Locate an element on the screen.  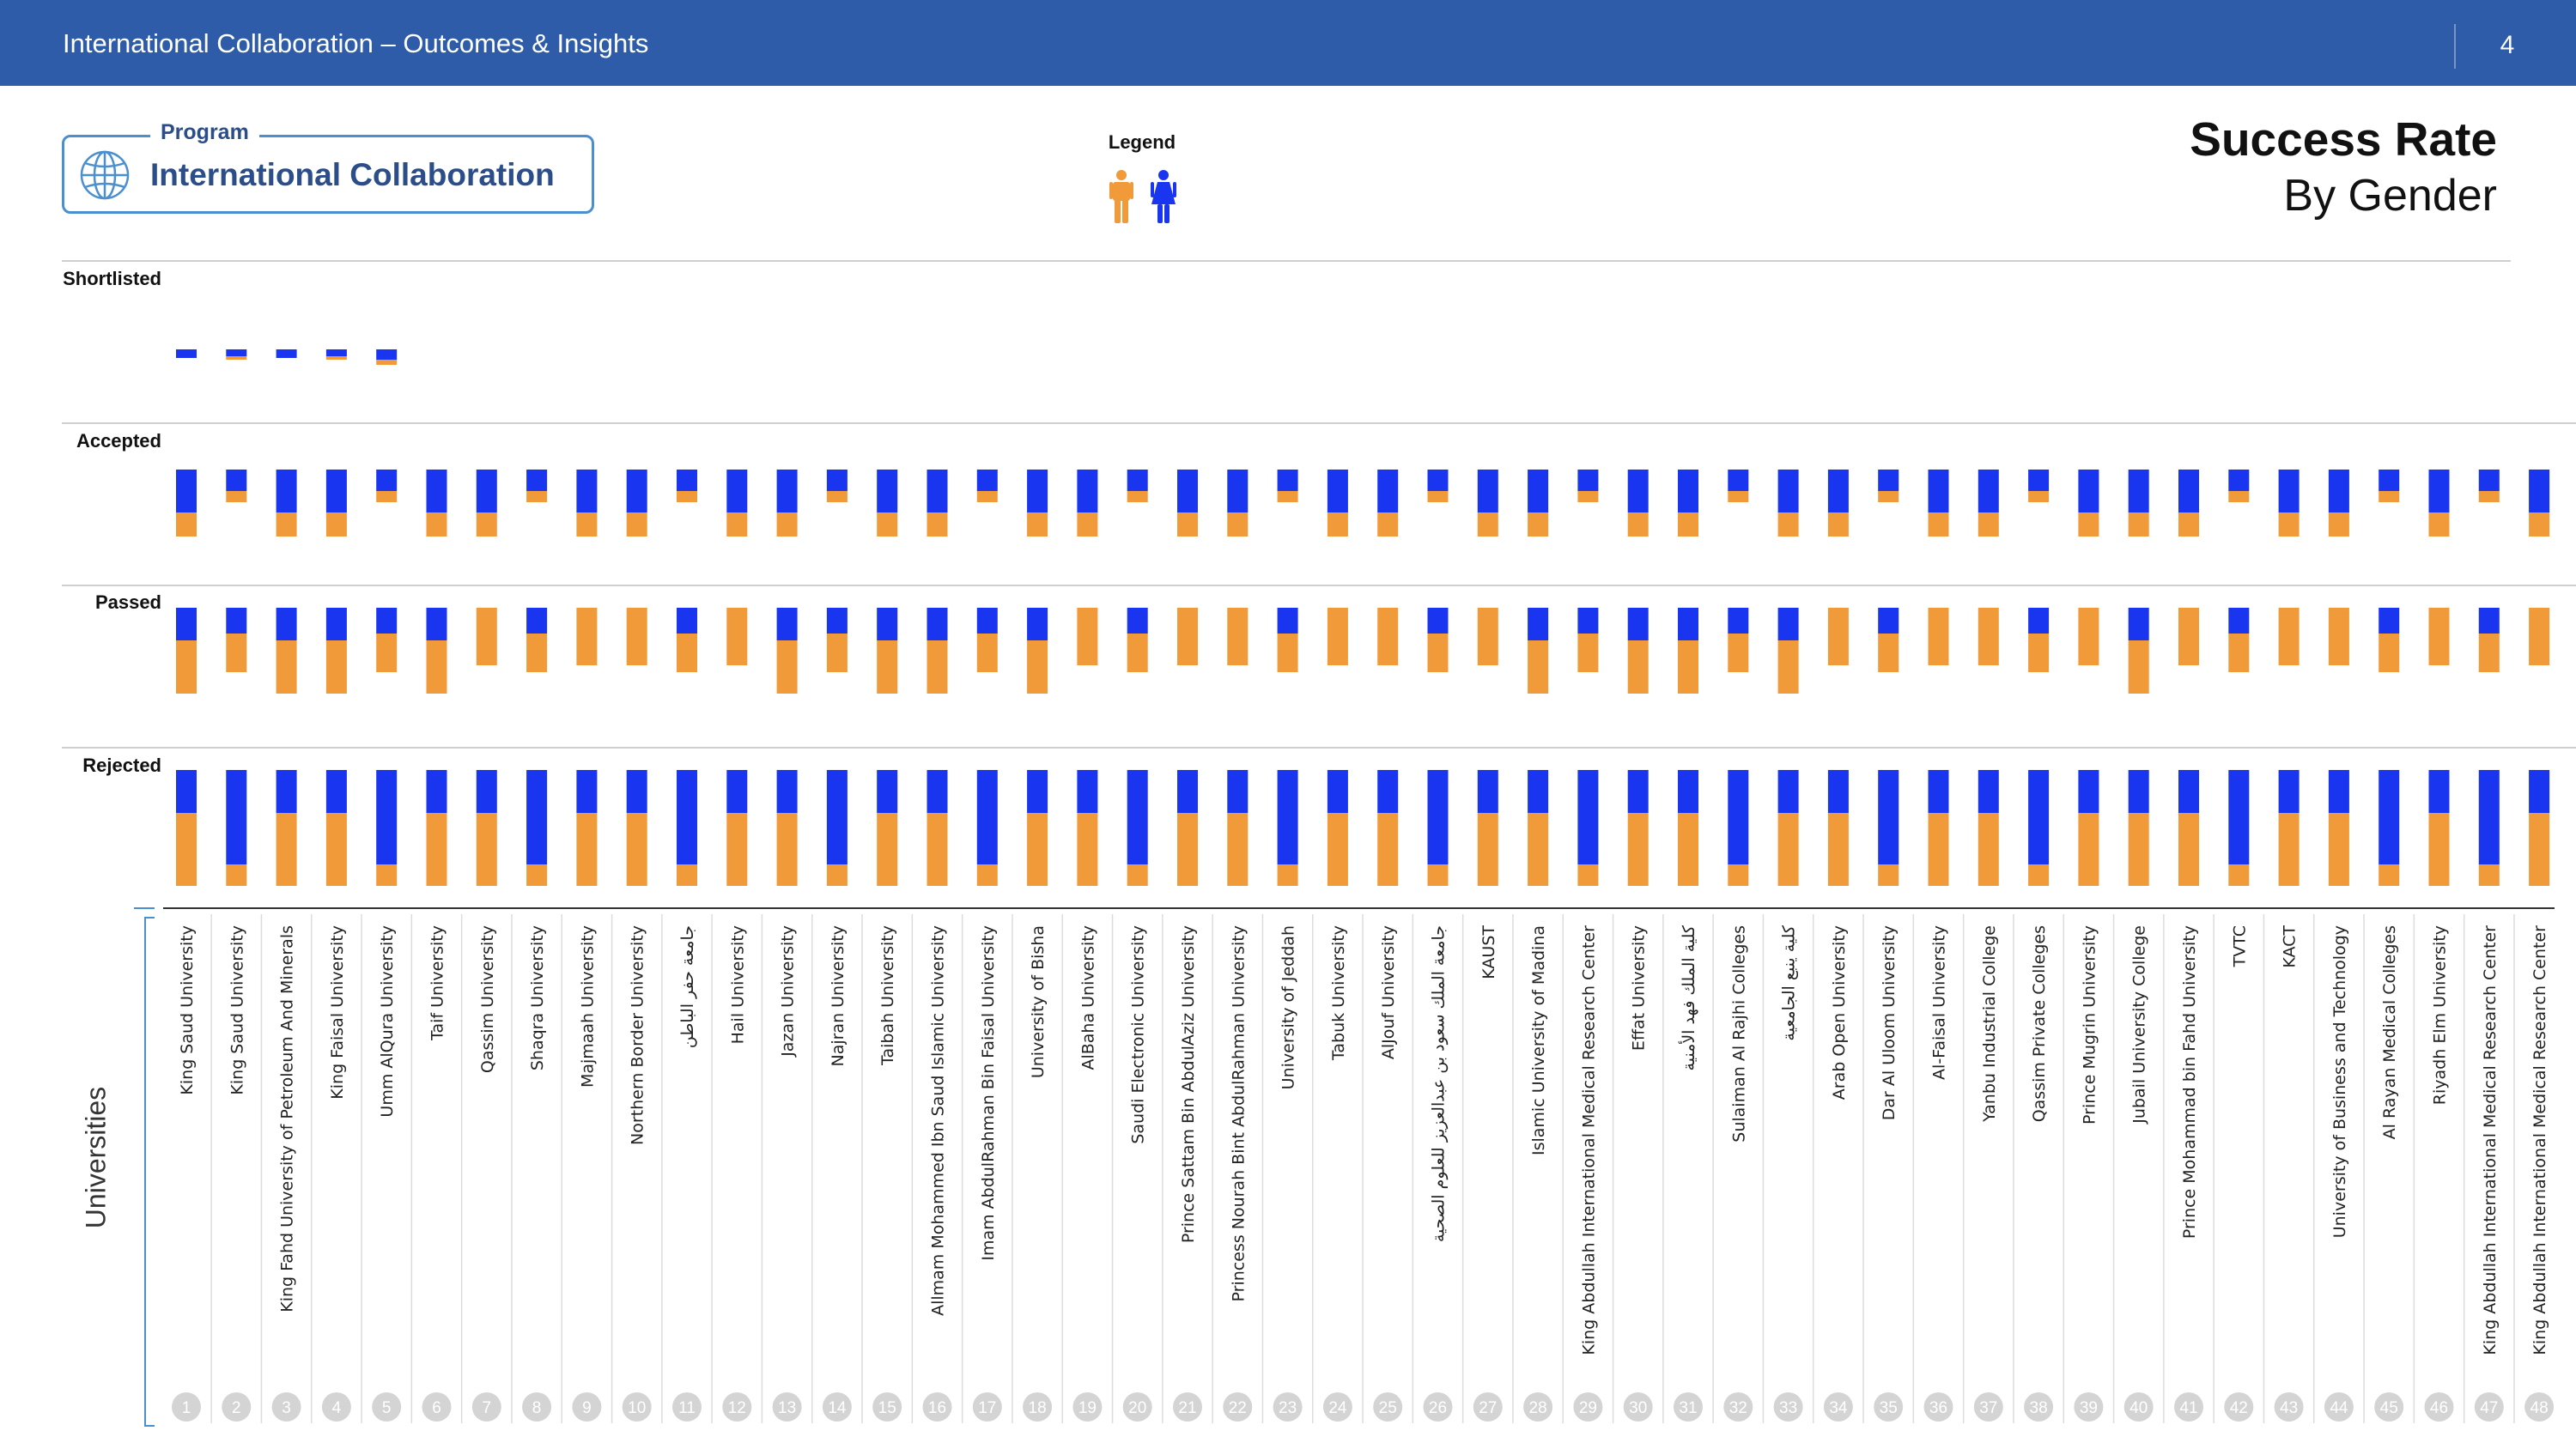
shortlisted-female-bar is located at coordinates (186, 353).